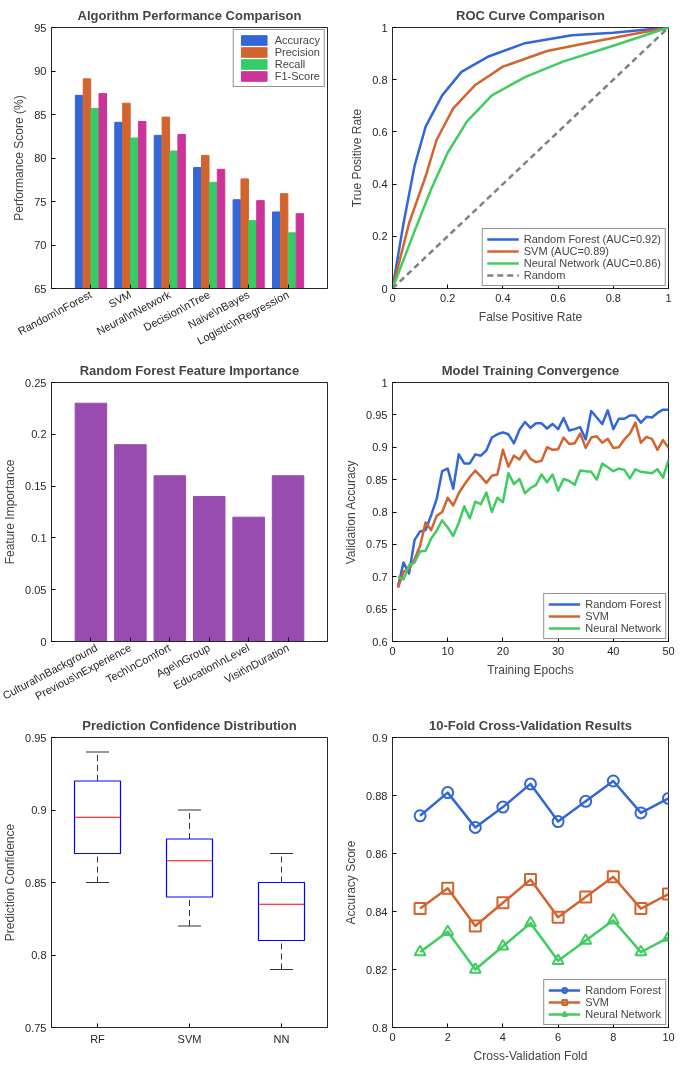 The image size is (683, 1065). Describe the element at coordinates (502, 1036) in the screenshot. I see `x-tick-label: 4` at that location.